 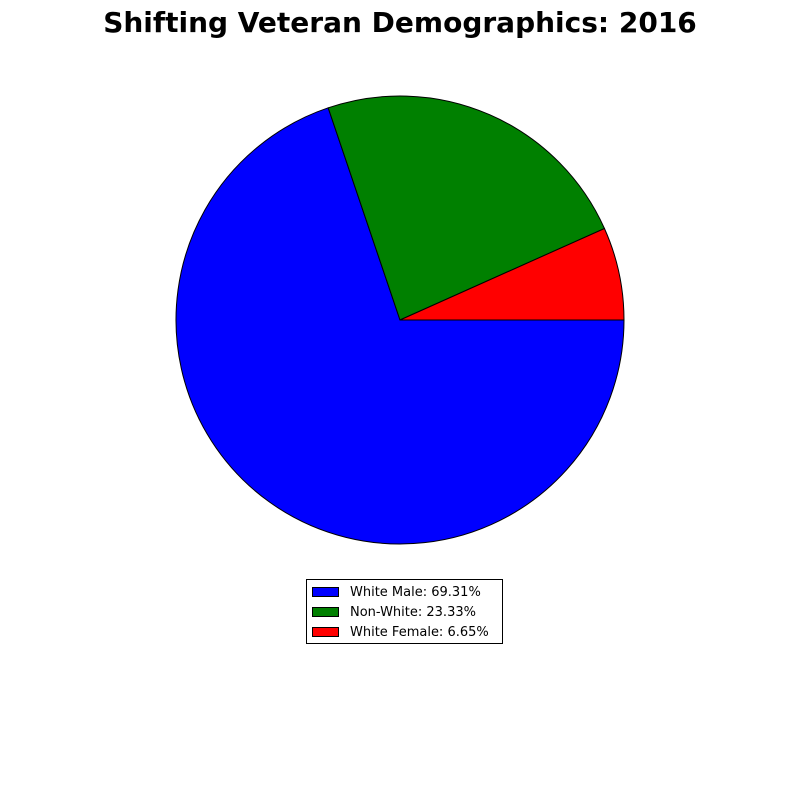 What do you see at coordinates (325, 612) in the screenshot?
I see `legend-swatch-non-white` at bounding box center [325, 612].